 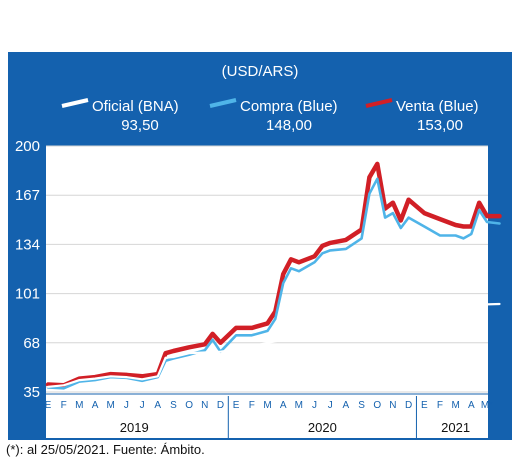 I want to click on x-tick-label-14: M, so click(x=267, y=405).